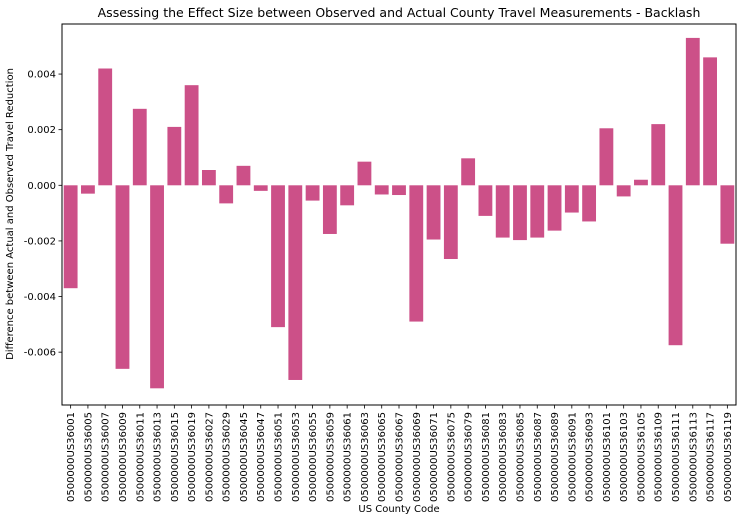 Image resolution: width=741 pixels, height=525 pixels. What do you see at coordinates (106, 457) in the screenshot?
I see `x-tick-label: 0500000US36007` at bounding box center [106, 457].